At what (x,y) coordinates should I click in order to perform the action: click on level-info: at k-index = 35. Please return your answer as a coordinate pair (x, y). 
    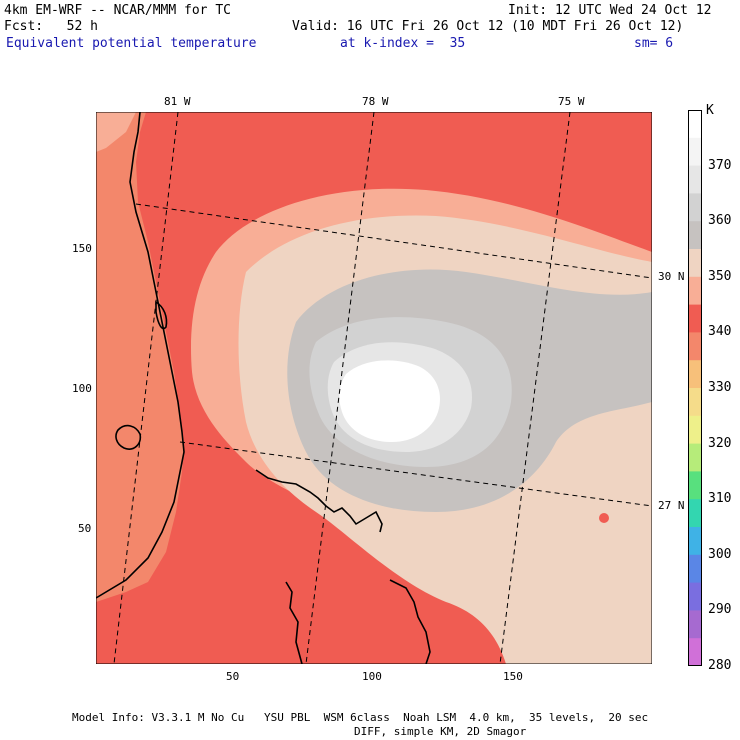
    Looking at the image, I should click on (403, 43).